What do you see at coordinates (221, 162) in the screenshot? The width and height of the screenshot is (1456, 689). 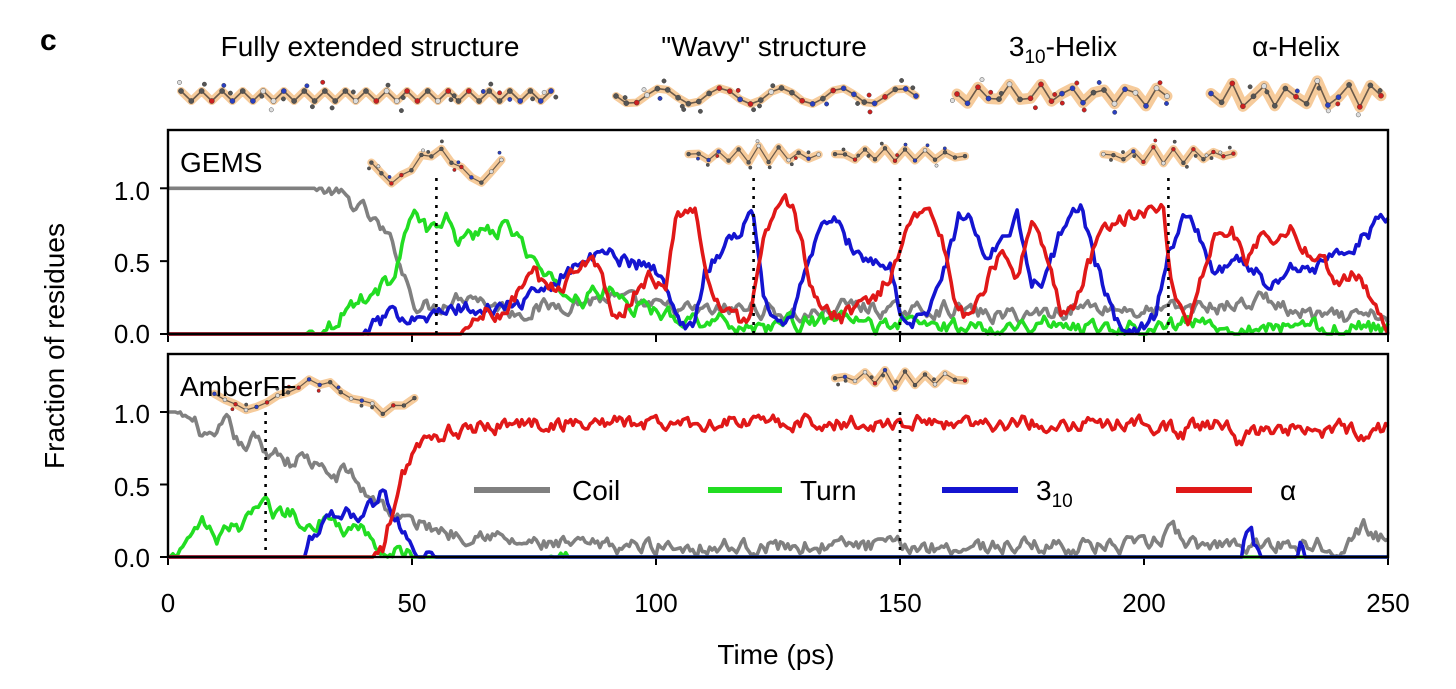 I see `panel-title-gems: GEMS` at bounding box center [221, 162].